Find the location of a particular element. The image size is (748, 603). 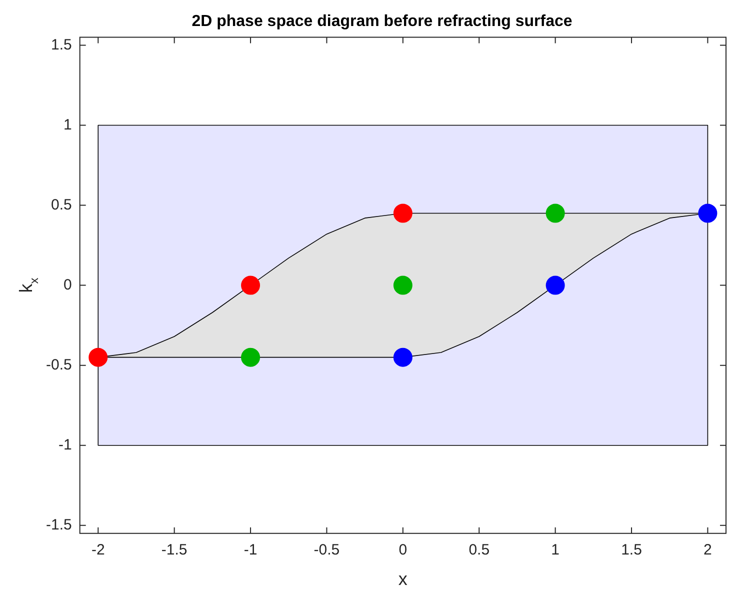

x-tick-label: 2 is located at coordinates (708, 550).